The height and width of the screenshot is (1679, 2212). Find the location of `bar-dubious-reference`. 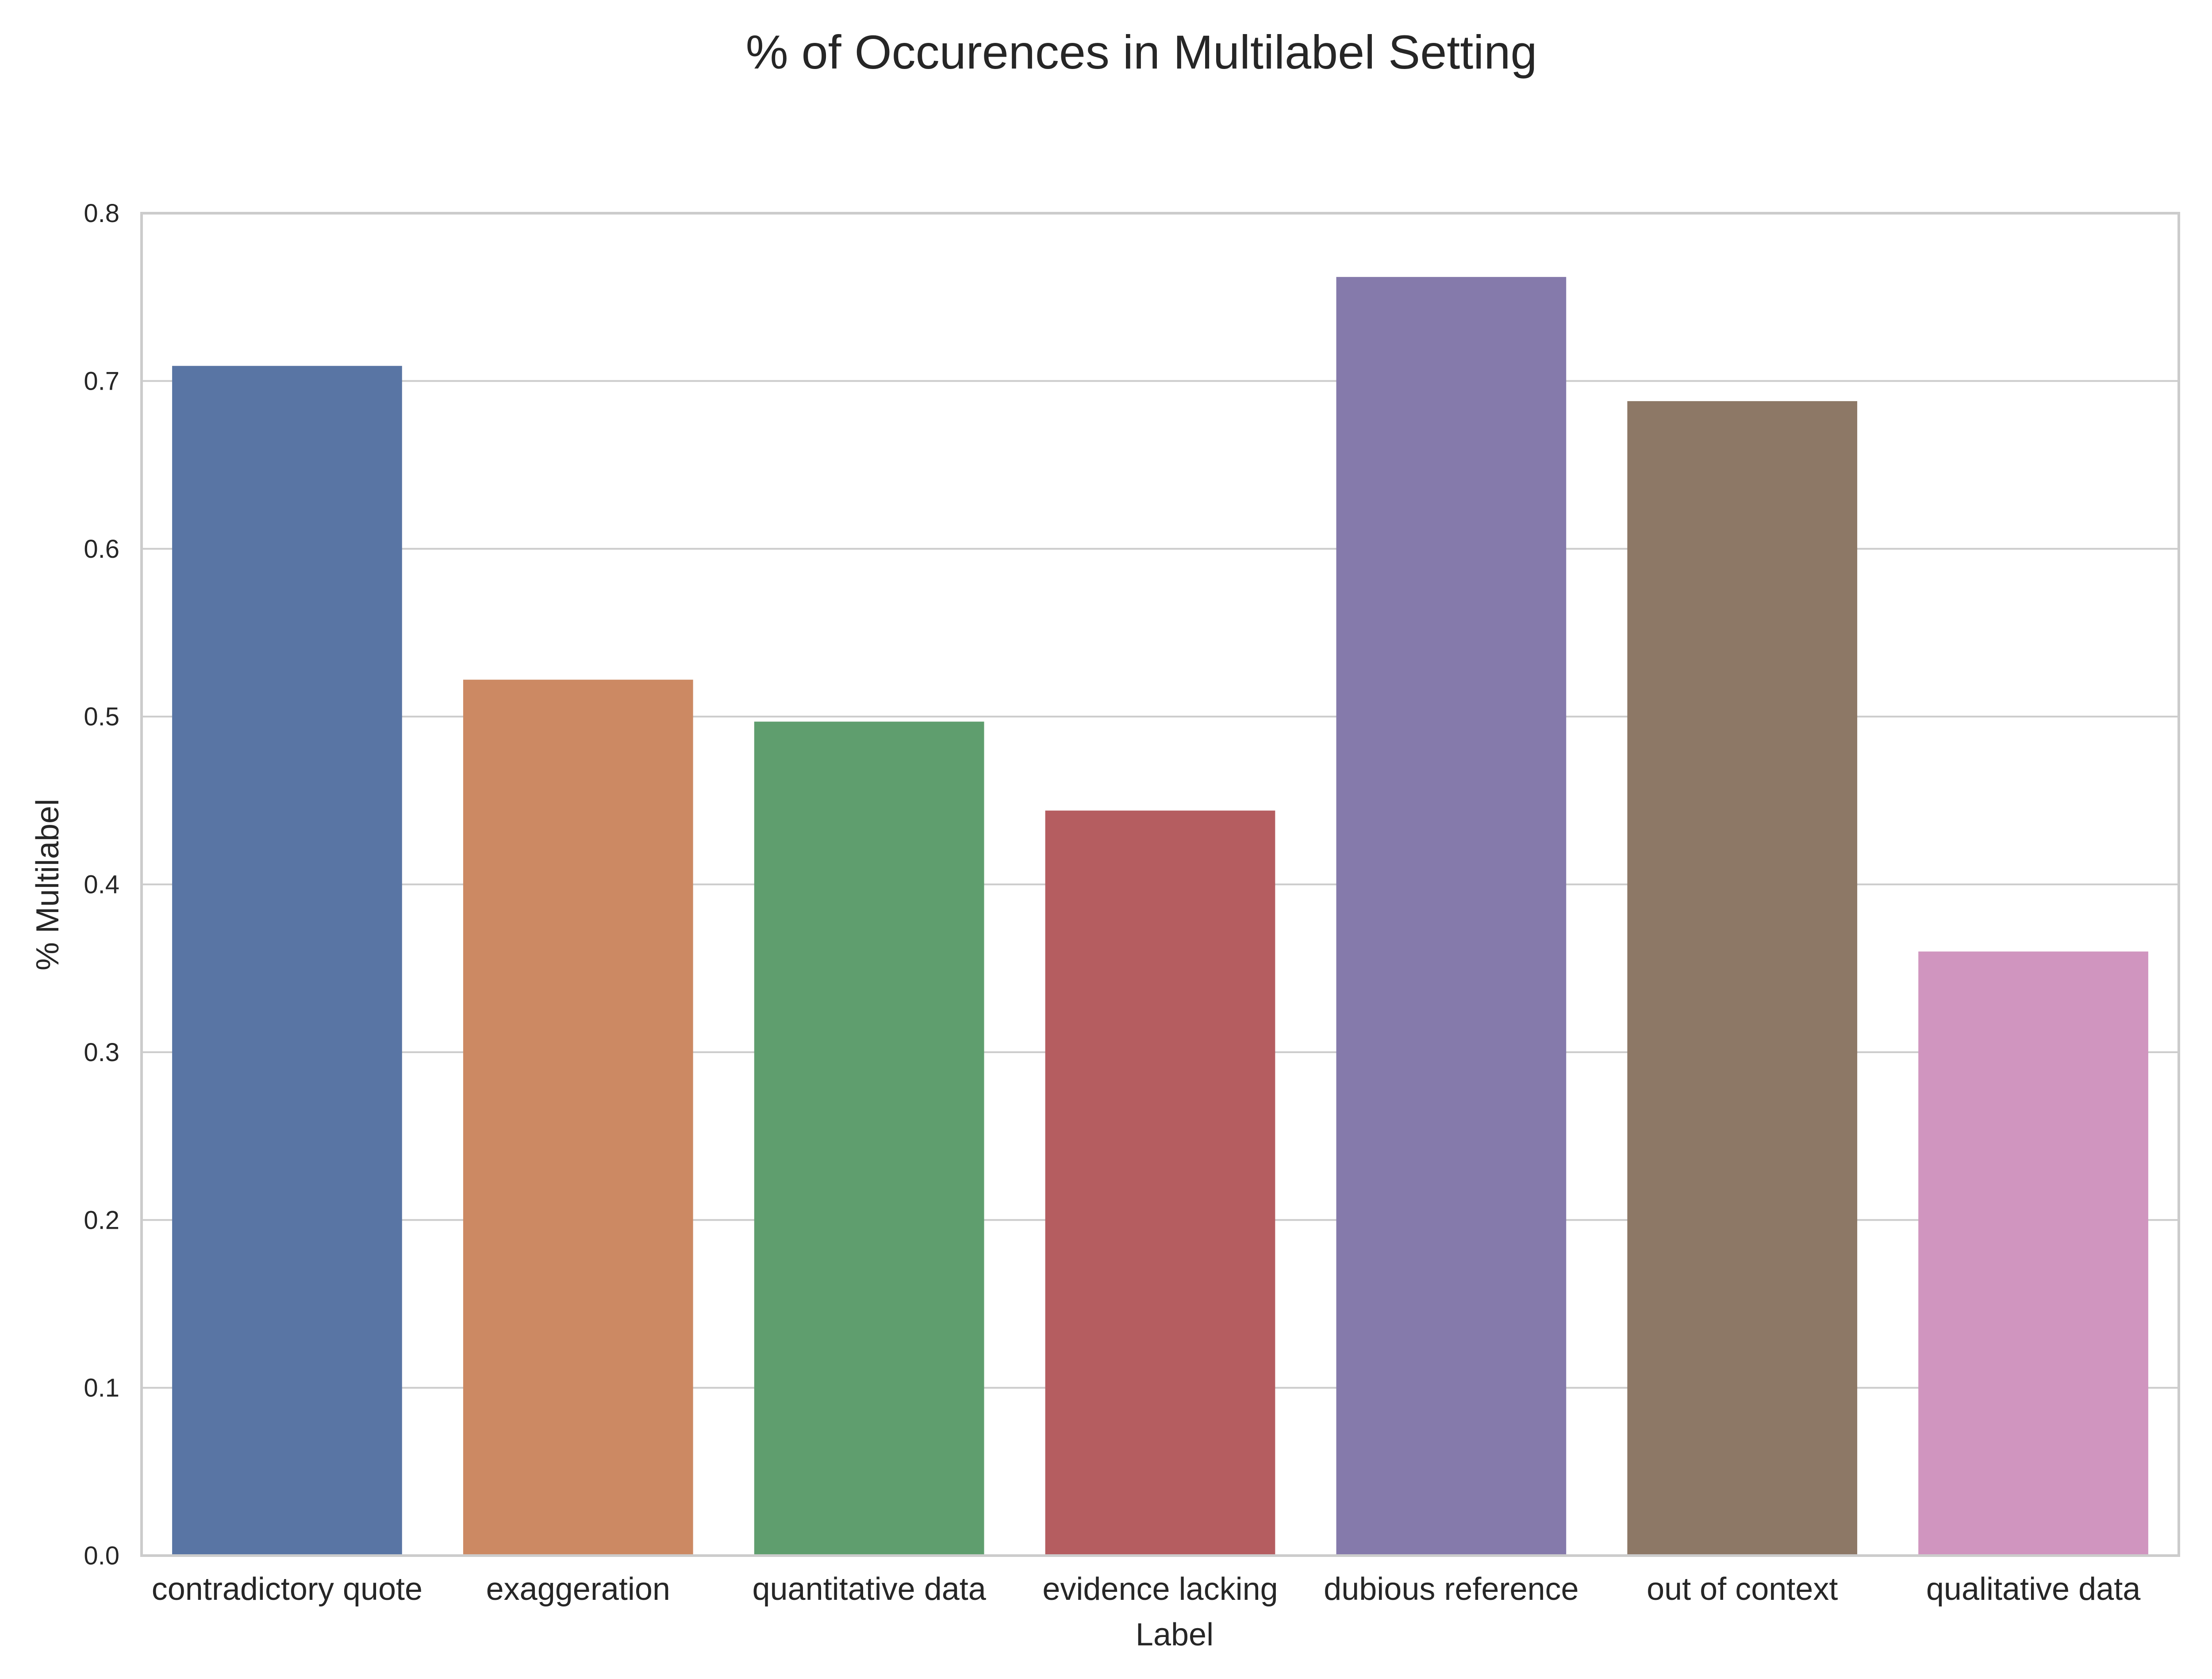

bar-dubious-reference is located at coordinates (1451, 916).